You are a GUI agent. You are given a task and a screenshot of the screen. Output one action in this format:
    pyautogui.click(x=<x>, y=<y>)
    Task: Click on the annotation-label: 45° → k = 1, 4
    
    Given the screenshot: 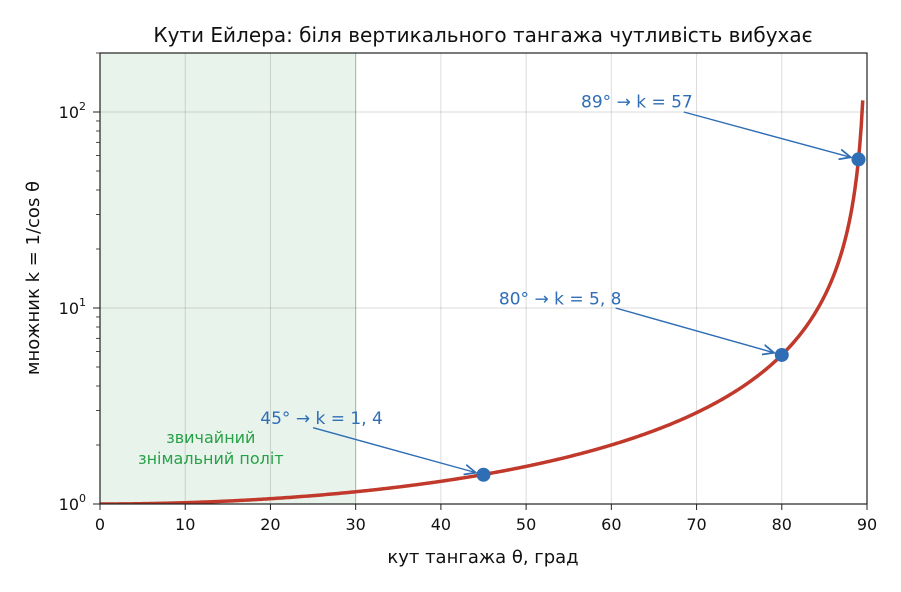 What is the action you would take?
    pyautogui.click(x=321, y=419)
    